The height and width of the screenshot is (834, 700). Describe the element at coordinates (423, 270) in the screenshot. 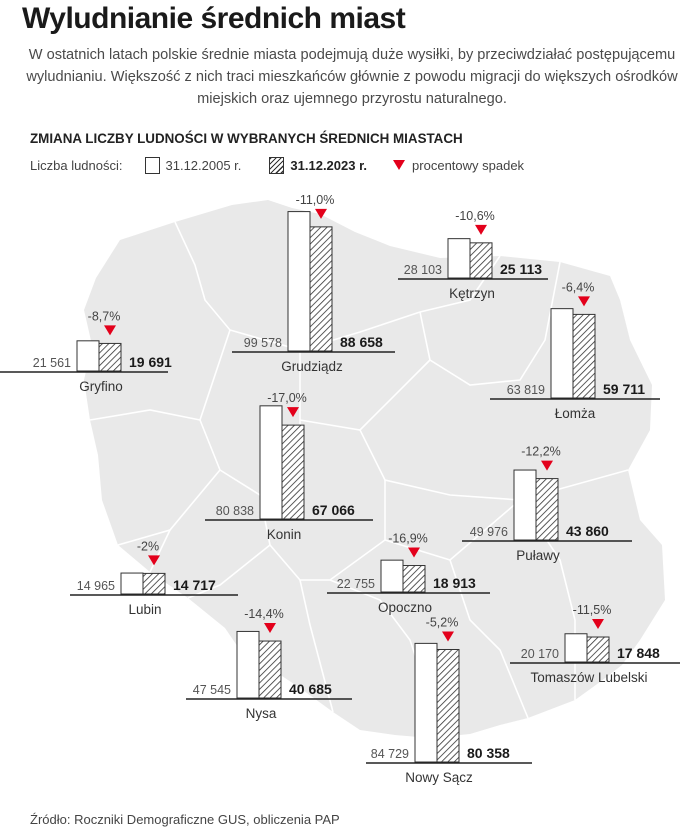

I see `value-label-2005: 28 103` at that location.